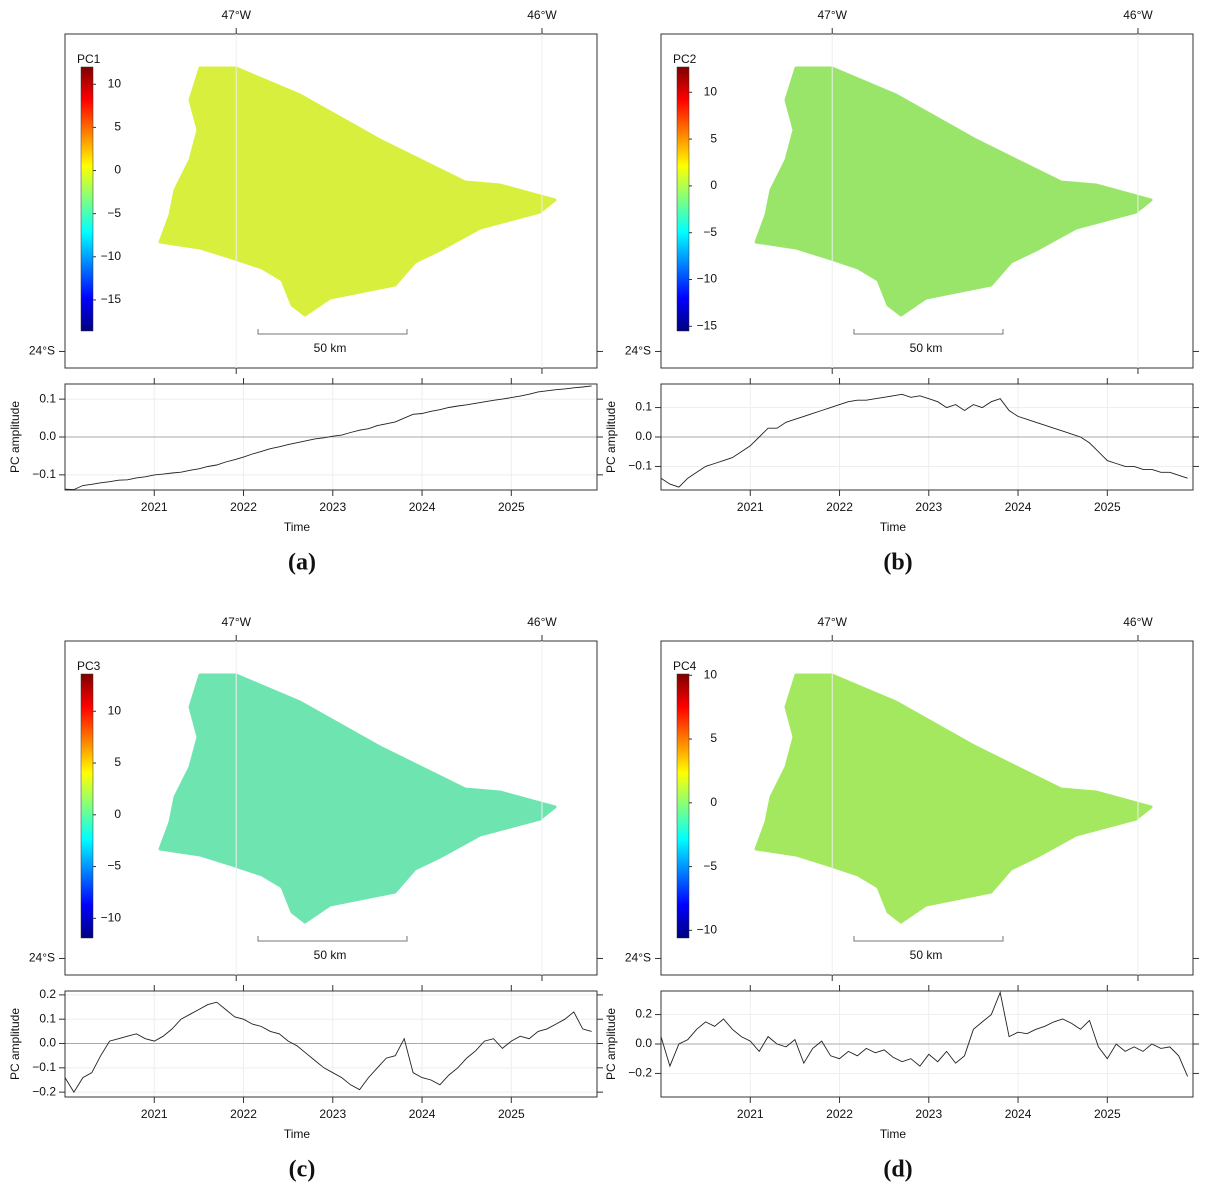 The height and width of the screenshot is (1191, 1208). Describe the element at coordinates (89, 666) in the screenshot. I see `colorbar-label: PC3` at that location.